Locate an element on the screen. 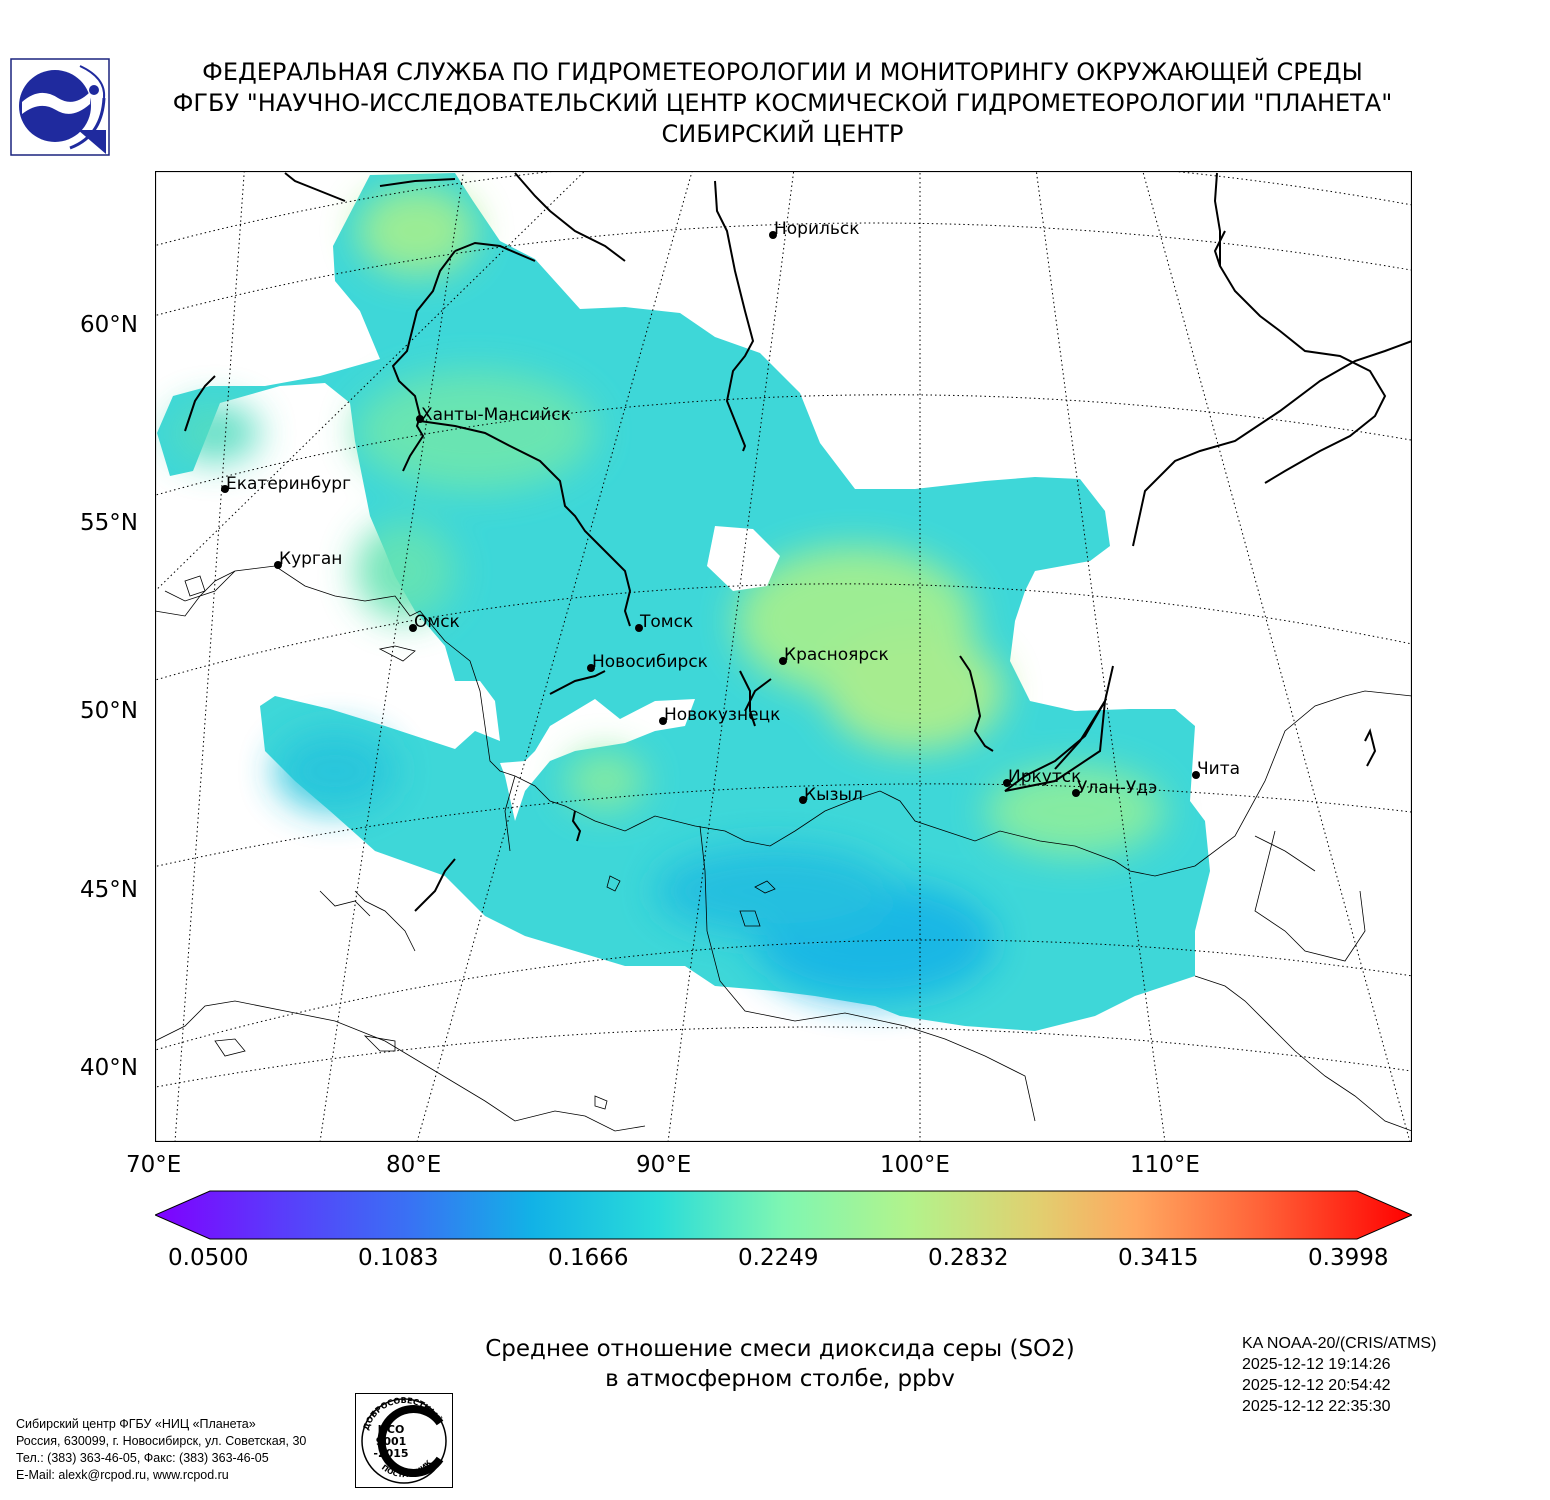  city-label-ekaterinburg: Екатеринбург is located at coordinates (288, 484).